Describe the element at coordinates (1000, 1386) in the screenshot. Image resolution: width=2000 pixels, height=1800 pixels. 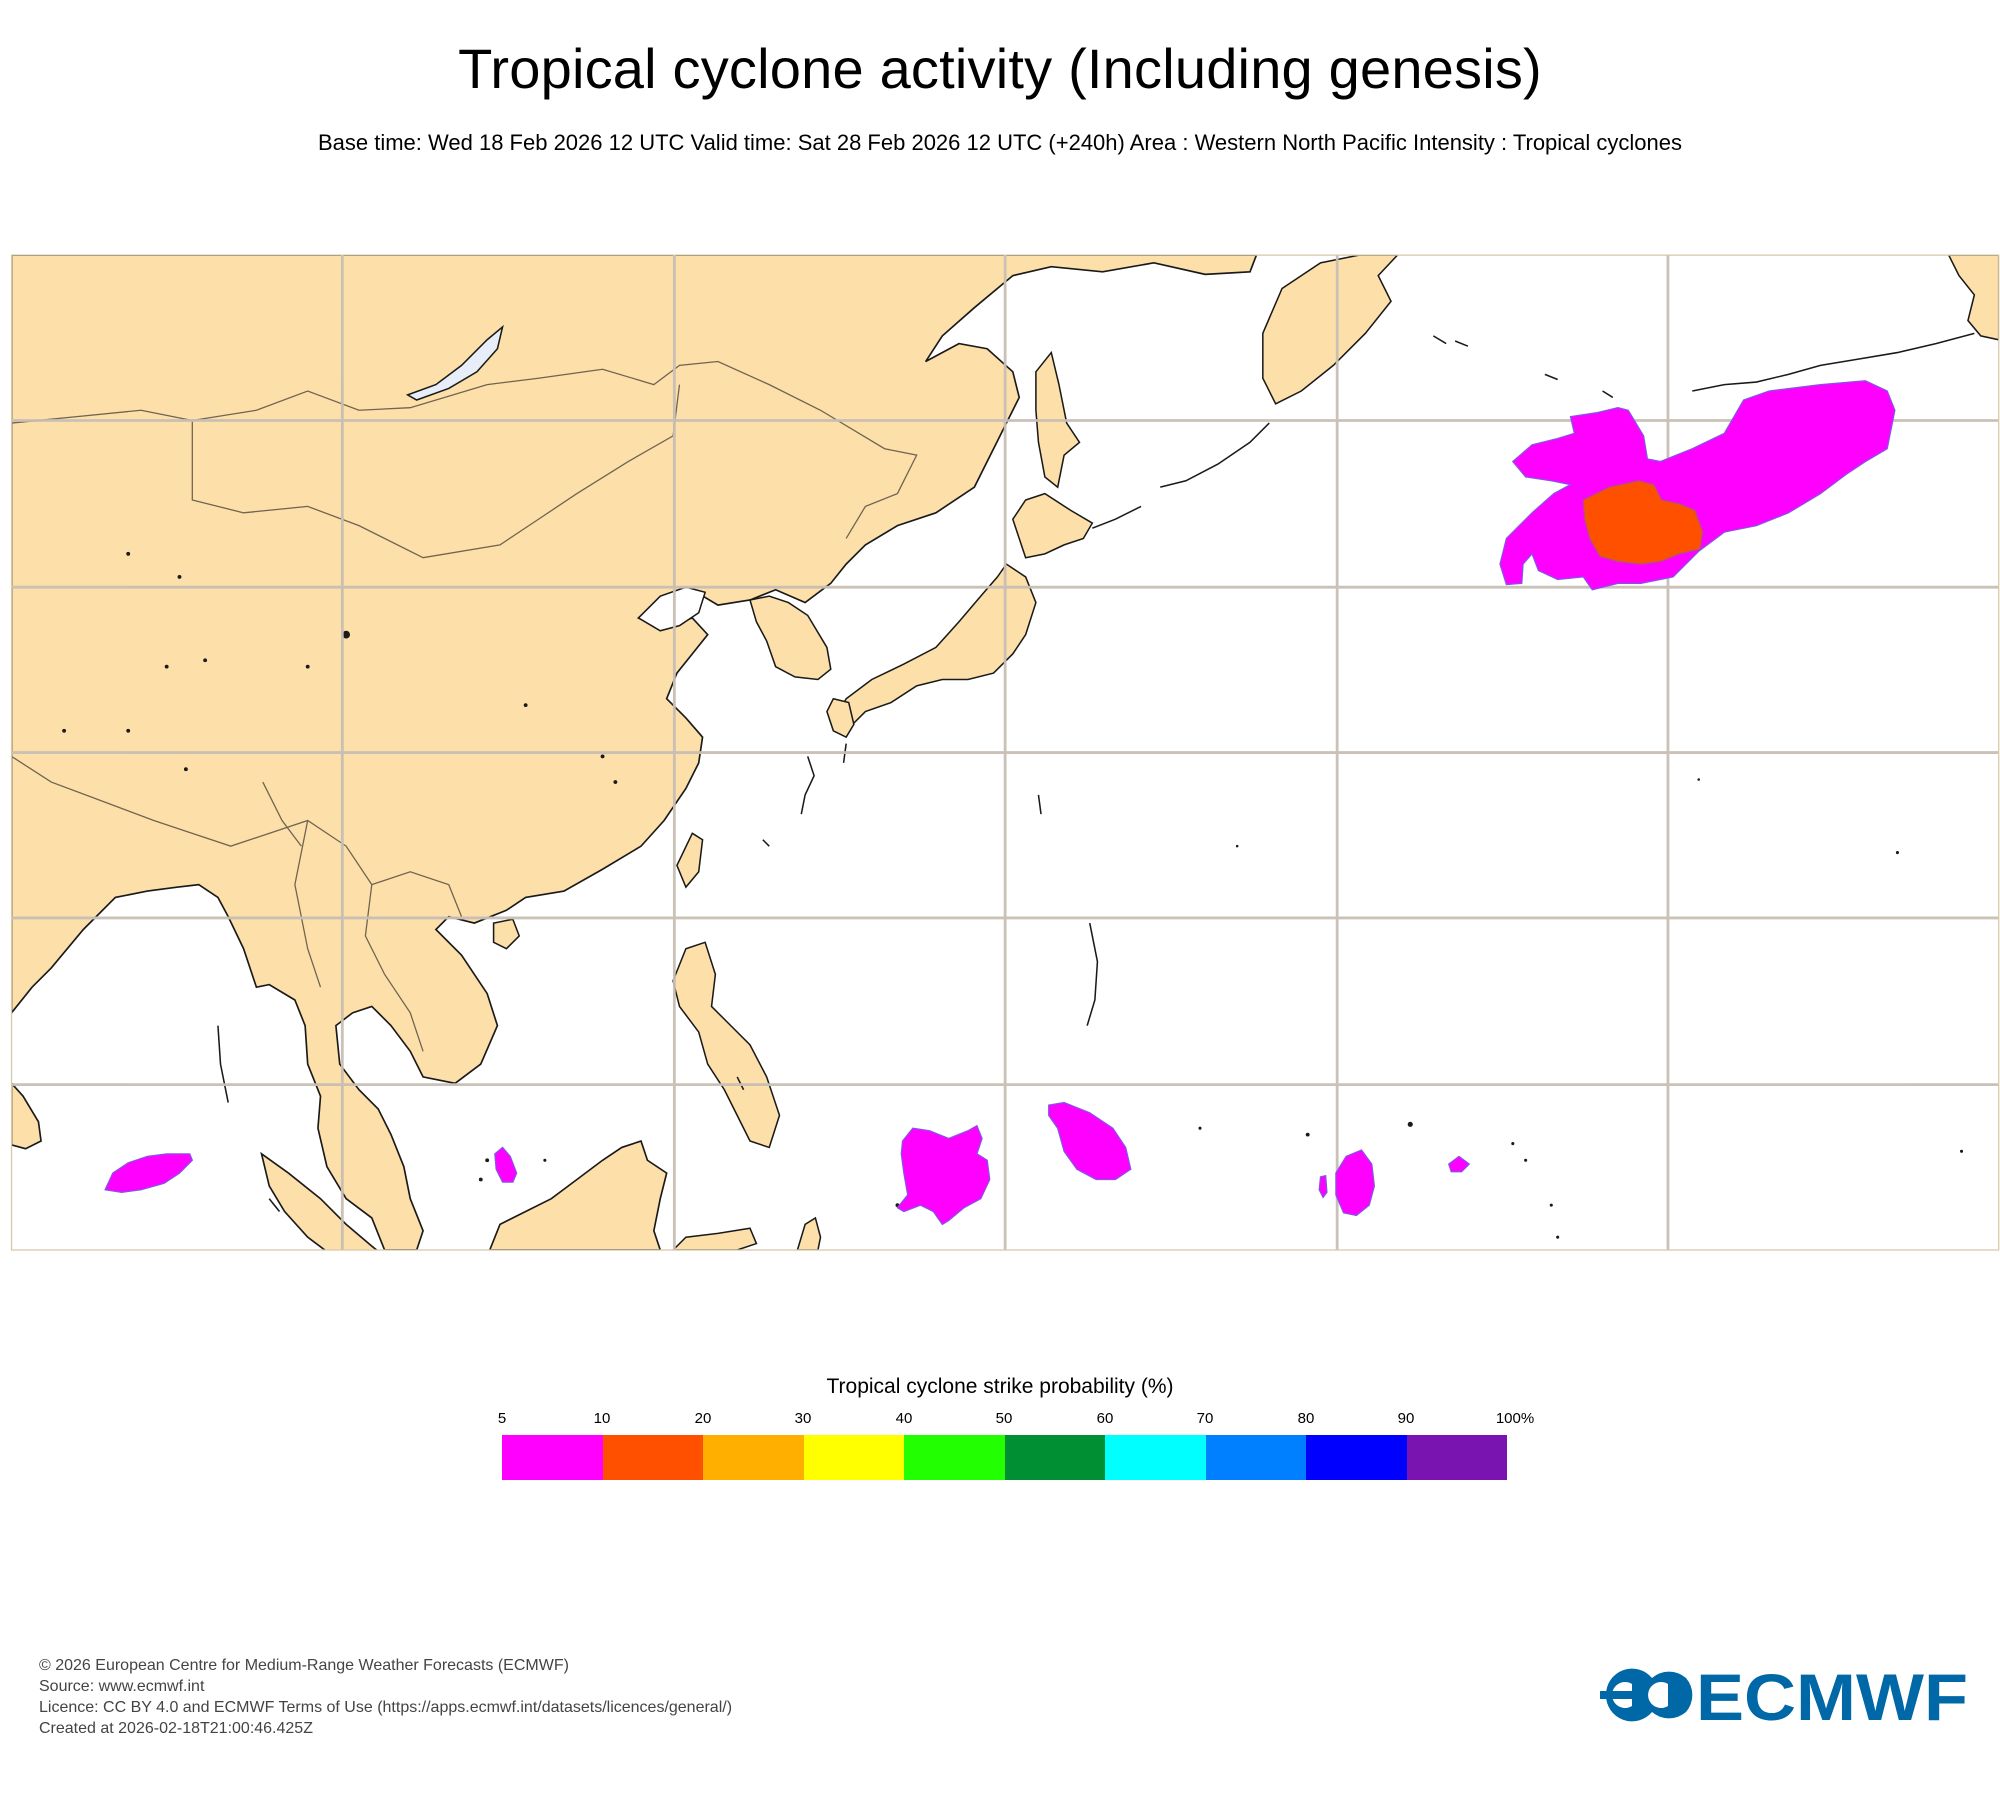
I see `legend-title: Tropical cyclone strike probability (%)` at that location.